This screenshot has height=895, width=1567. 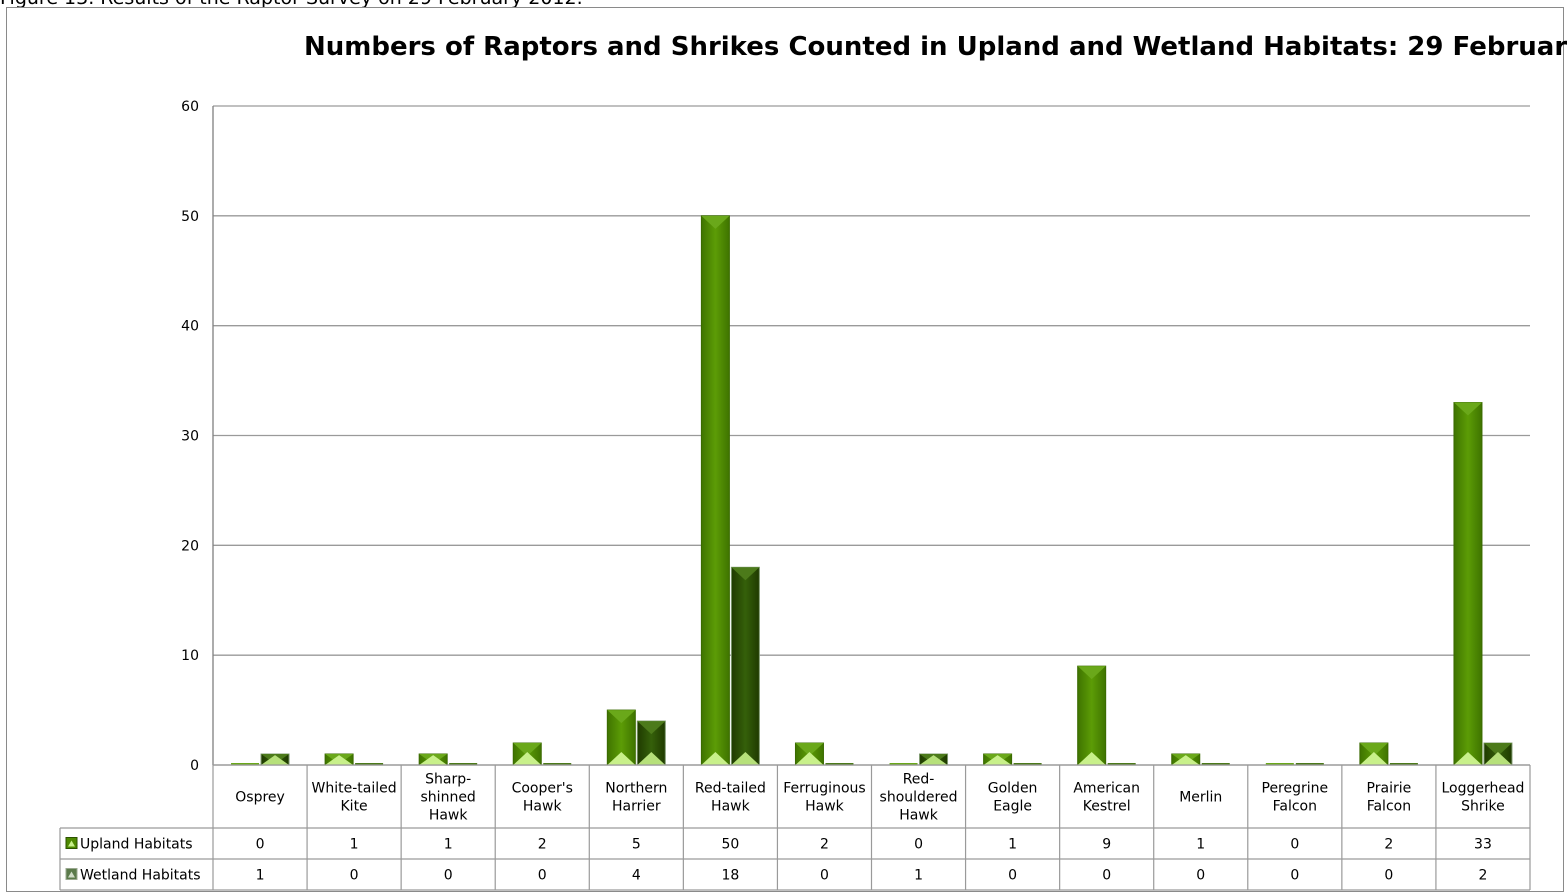 What do you see at coordinates (1200, 798) in the screenshot?
I see `category-label: Merlin` at bounding box center [1200, 798].